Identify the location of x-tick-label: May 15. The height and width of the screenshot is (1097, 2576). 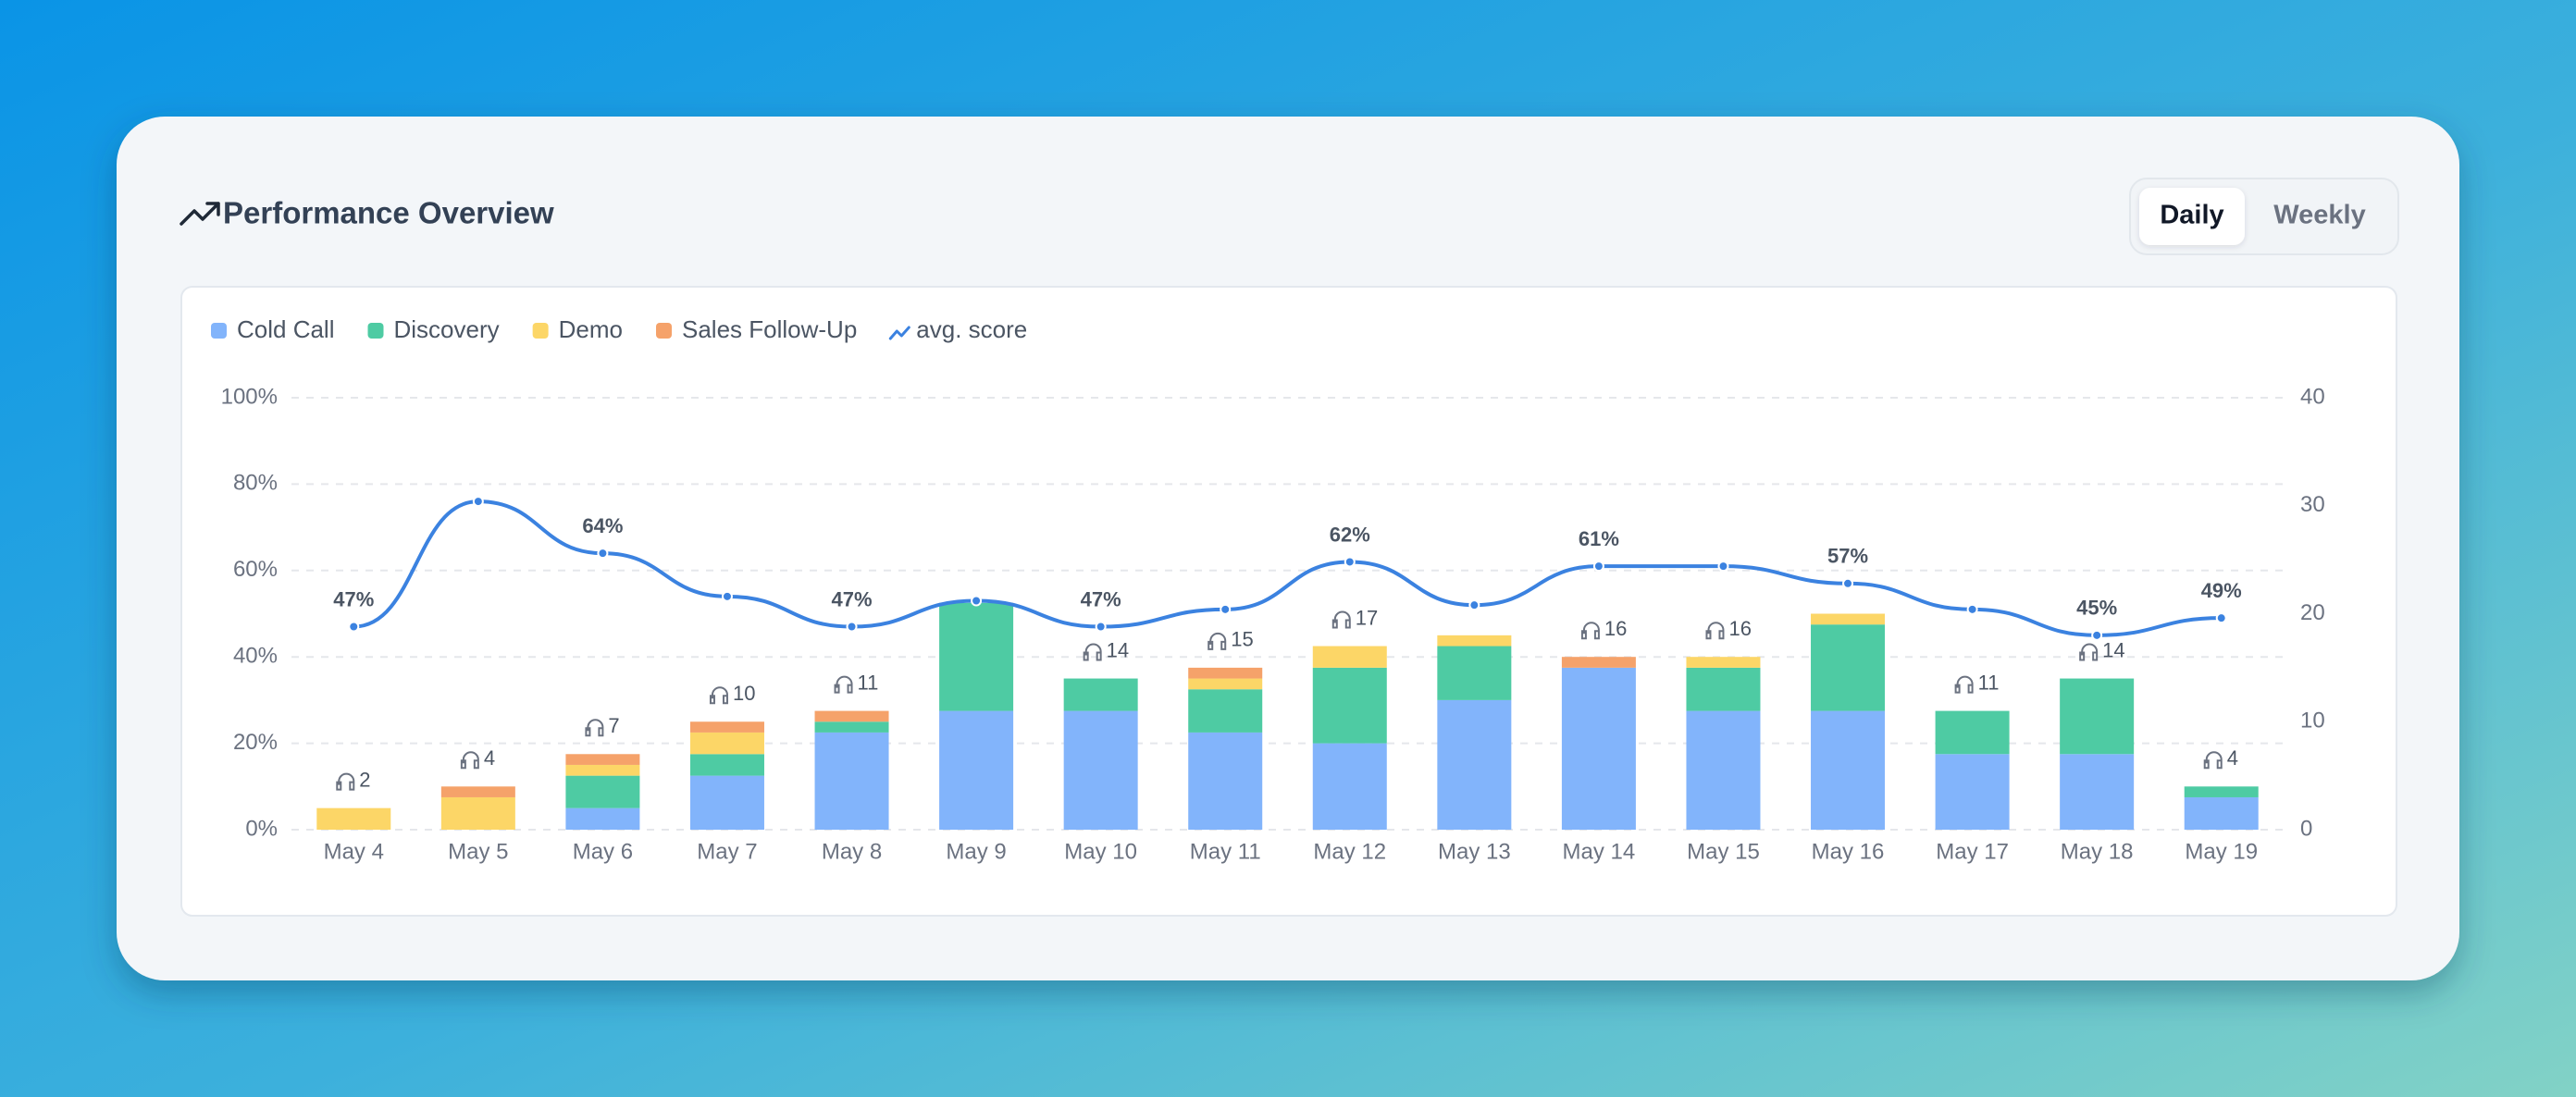
(1724, 852).